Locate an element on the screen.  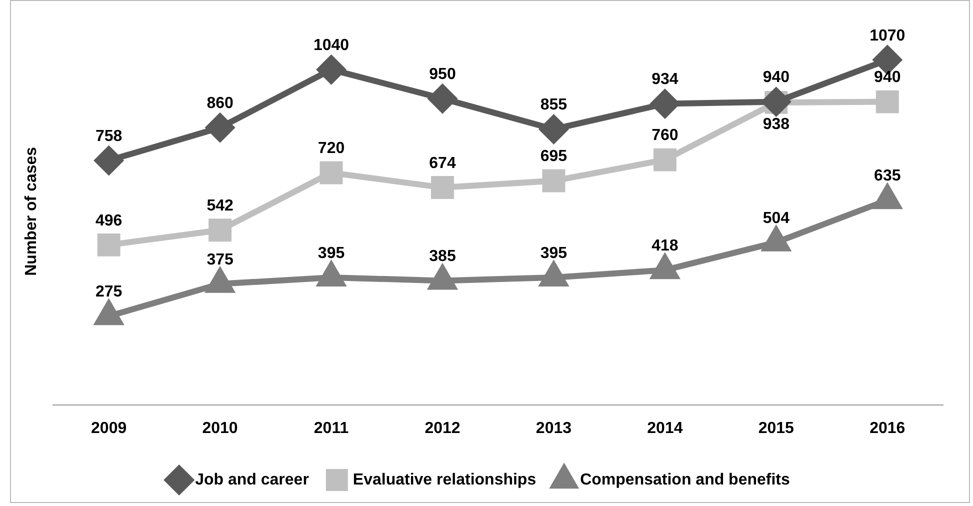
legend-label: Compensation and benefits is located at coordinates (685, 479).